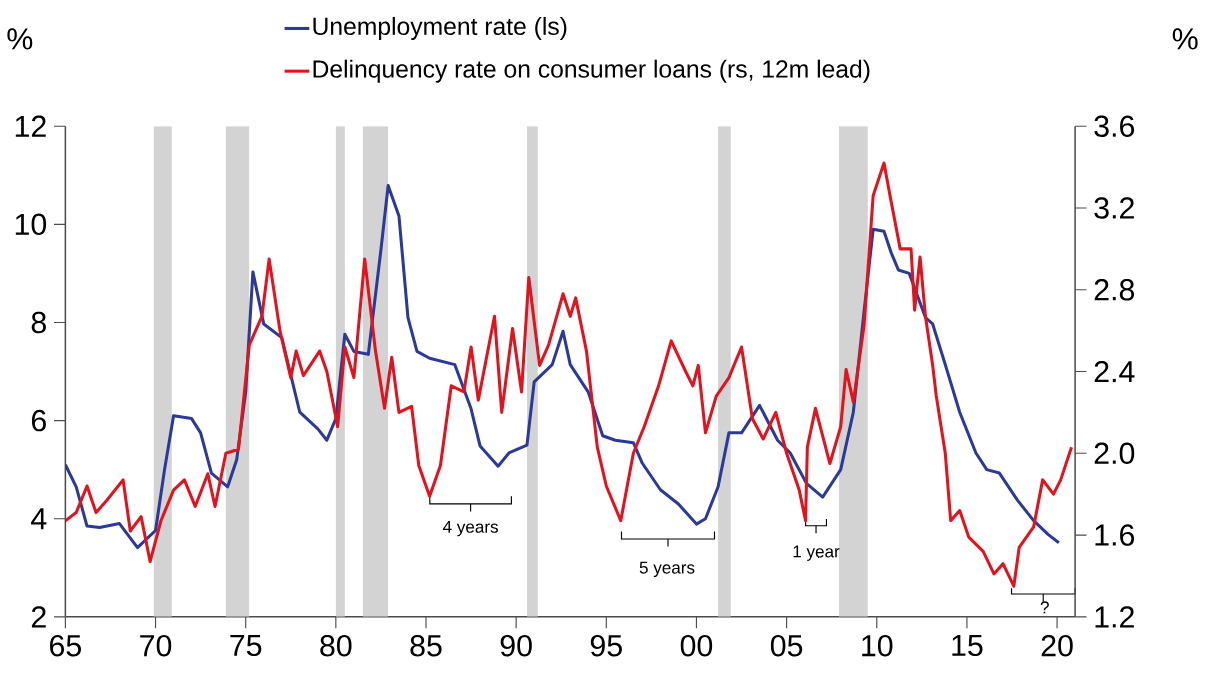 This screenshot has height=675, width=1205. What do you see at coordinates (1185, 39) in the screenshot?
I see `y2-axis-title: %` at bounding box center [1185, 39].